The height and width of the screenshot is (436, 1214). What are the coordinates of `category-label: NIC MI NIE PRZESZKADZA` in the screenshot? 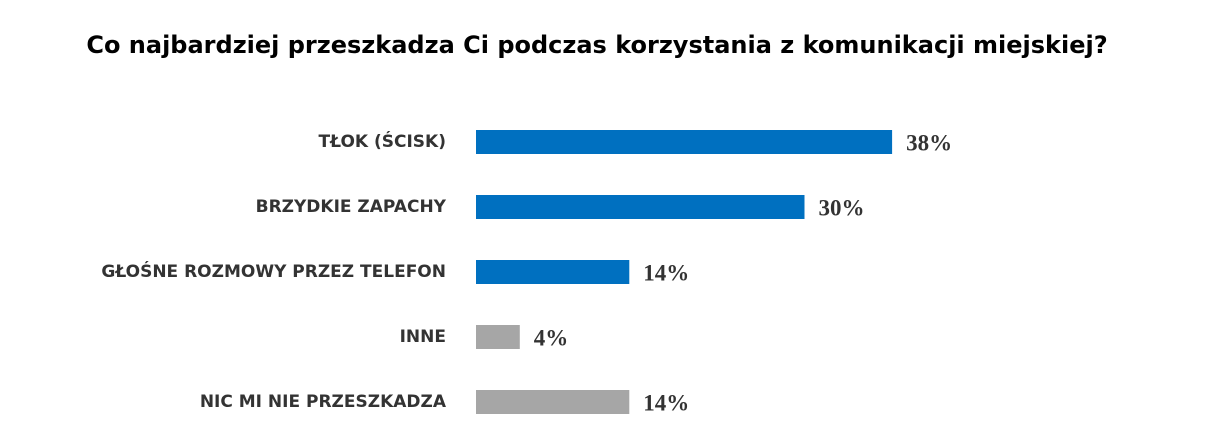 It's located at (323, 402).